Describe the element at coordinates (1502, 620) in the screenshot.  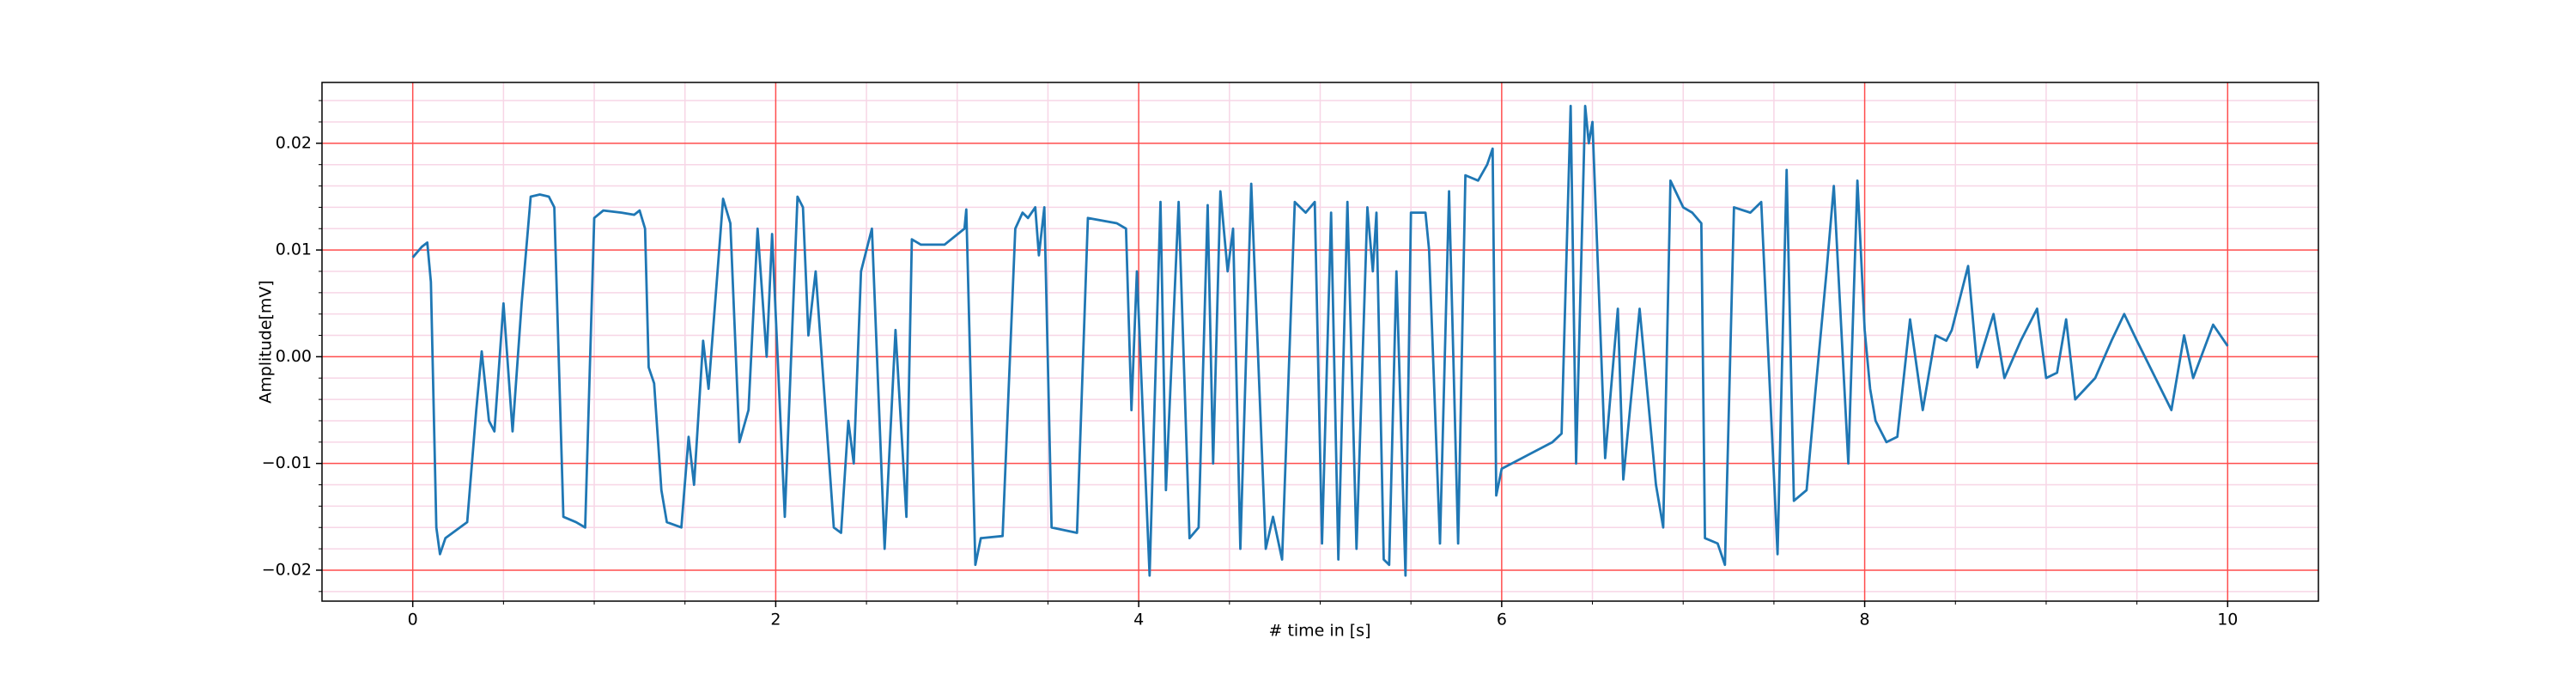
I see `x-tick-label: 6` at that location.